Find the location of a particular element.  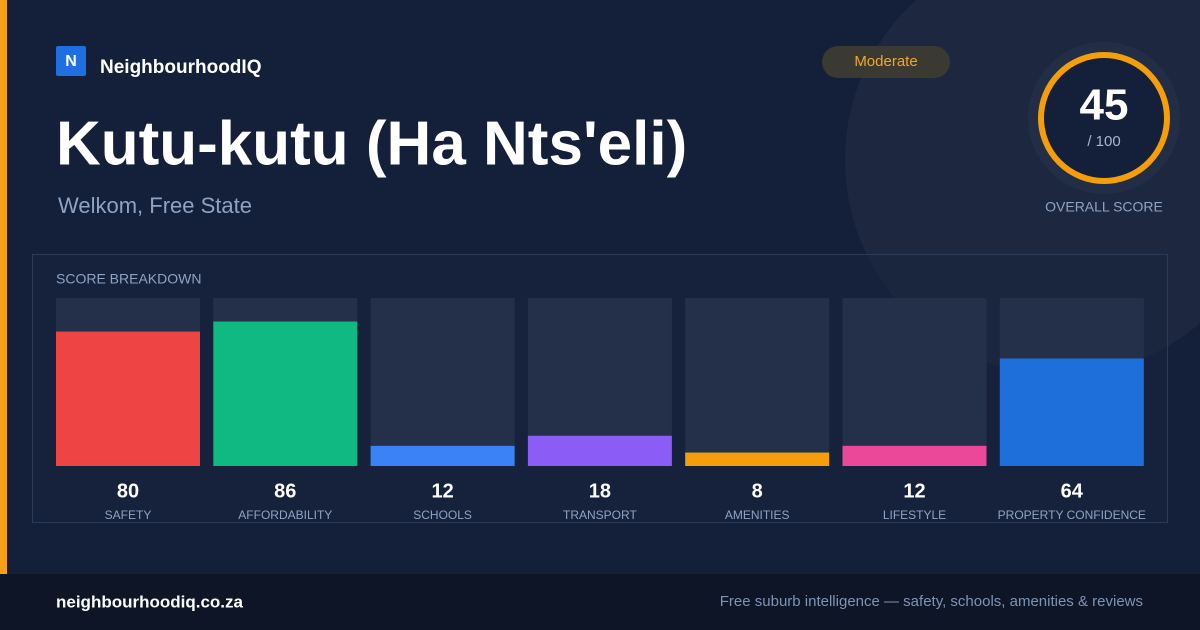

category-label: LIFESTYLE is located at coordinates (914, 515).